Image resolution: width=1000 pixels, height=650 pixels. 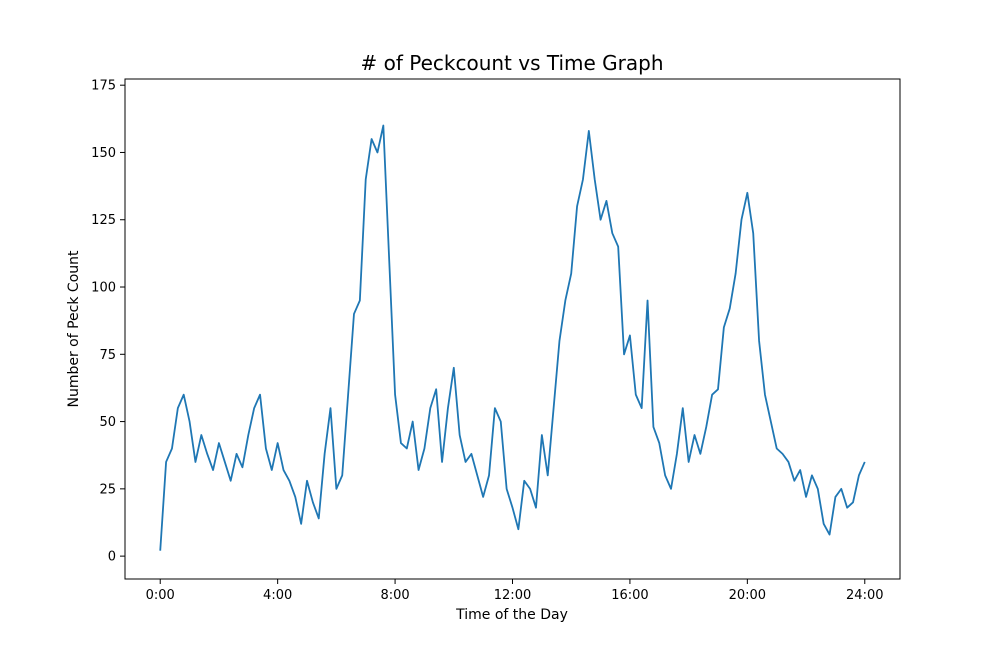 What do you see at coordinates (74, 329) in the screenshot?
I see `y-axis-label: Number of Peck Count` at bounding box center [74, 329].